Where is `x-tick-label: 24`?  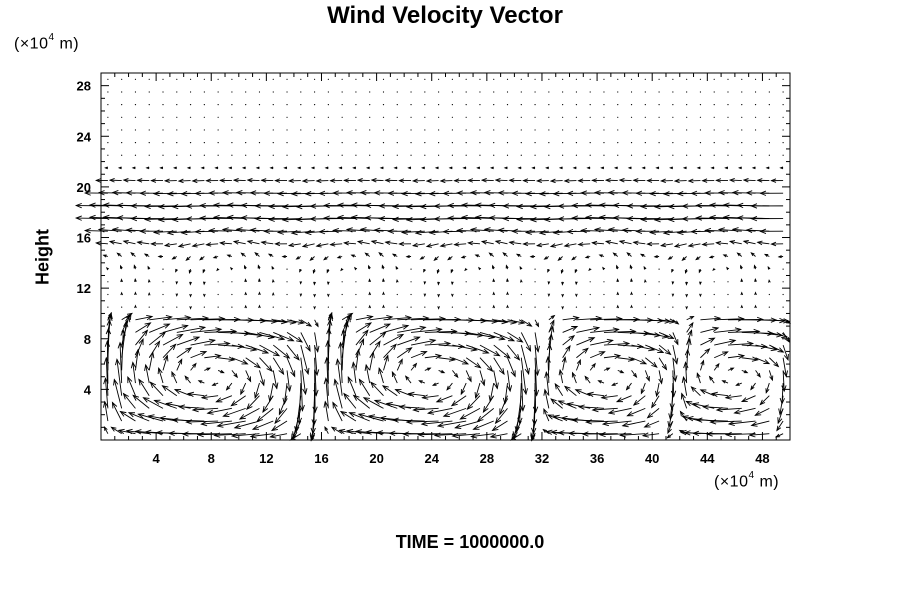
x-tick-label: 24 is located at coordinates (431, 458).